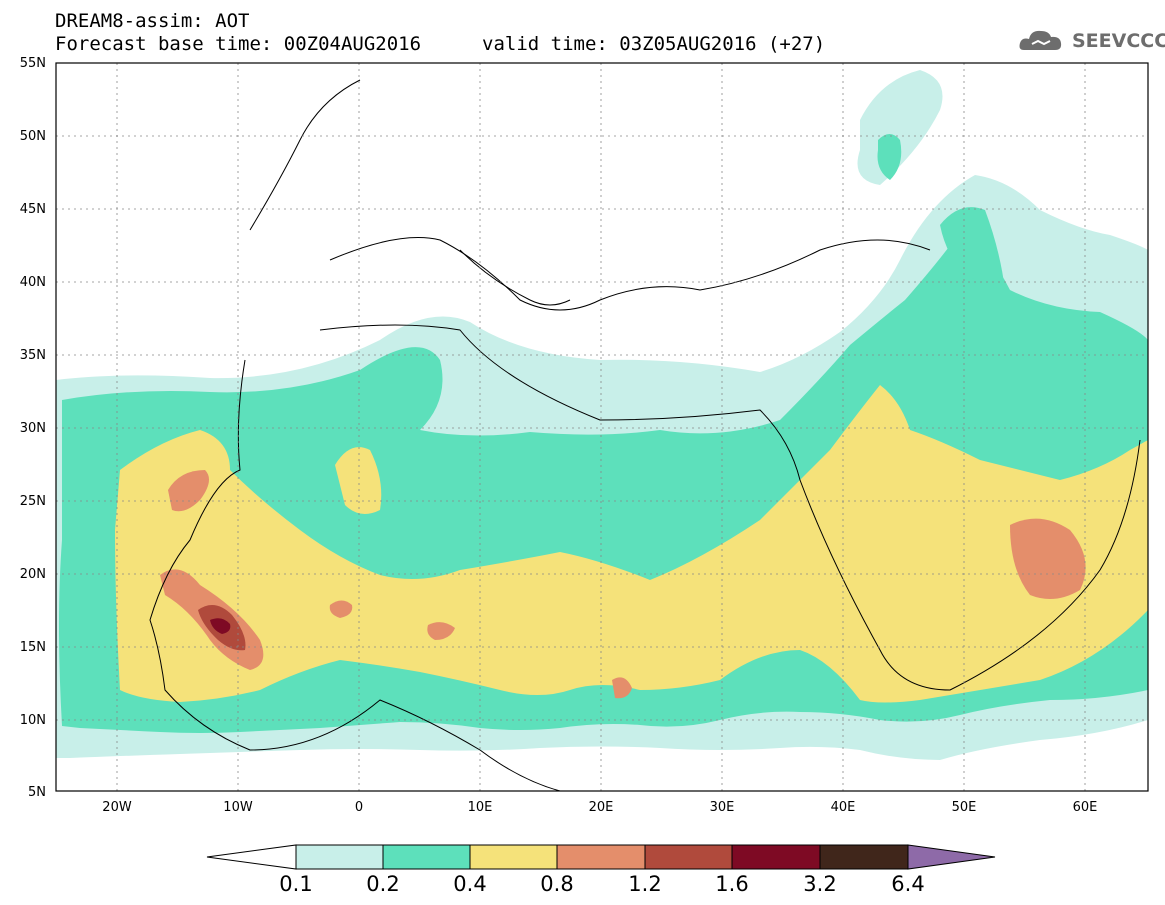  What do you see at coordinates (964, 807) in the screenshot?
I see `lon-label: 50E` at bounding box center [964, 807].